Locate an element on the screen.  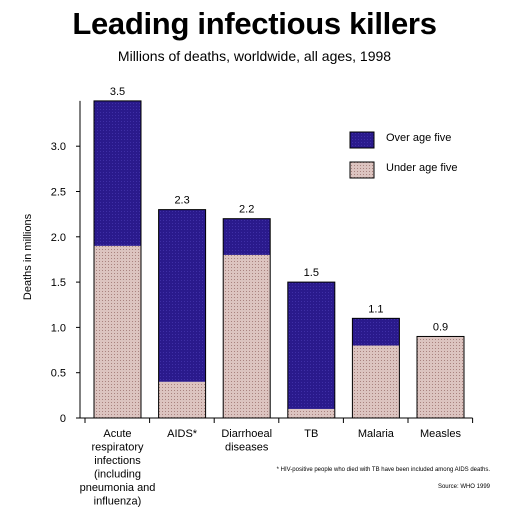
x-category-label: influenza) is located at coordinates (118, 502).